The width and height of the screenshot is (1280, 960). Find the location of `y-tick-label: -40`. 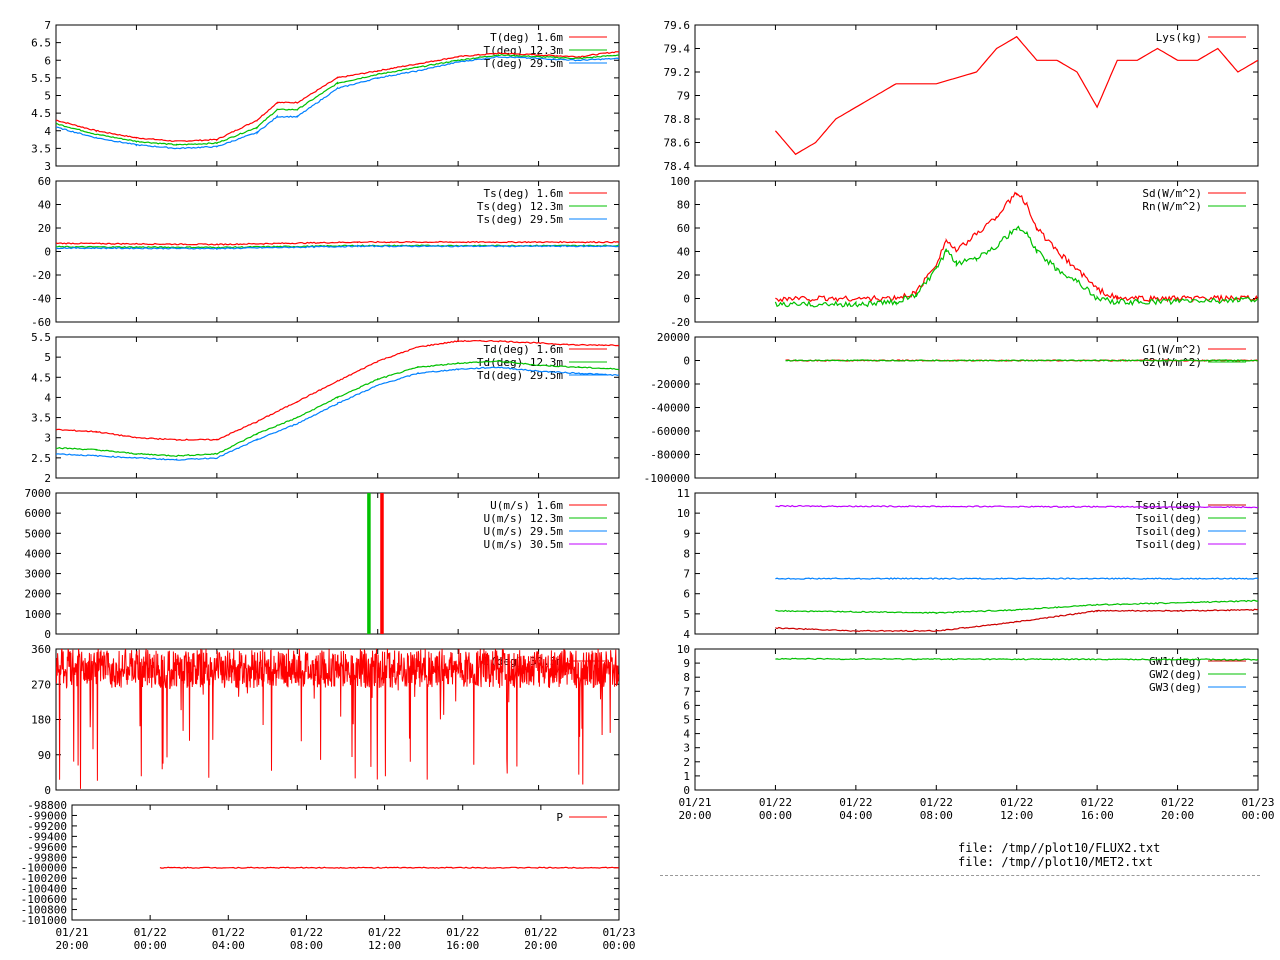

y-tick-label: -40 is located at coordinates (41, 299).